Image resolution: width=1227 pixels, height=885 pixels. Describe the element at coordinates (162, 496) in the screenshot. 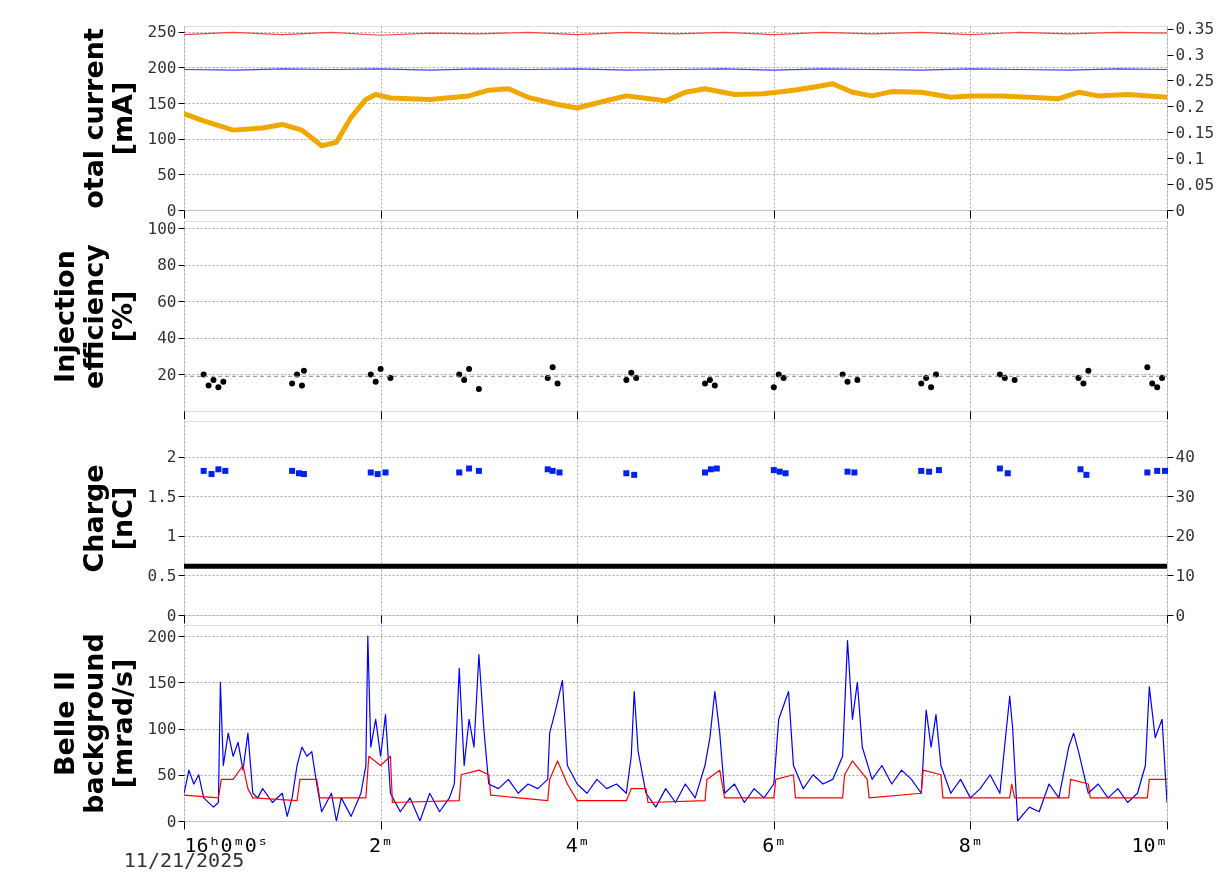

I see `y-tick-label: 1.5` at that location.